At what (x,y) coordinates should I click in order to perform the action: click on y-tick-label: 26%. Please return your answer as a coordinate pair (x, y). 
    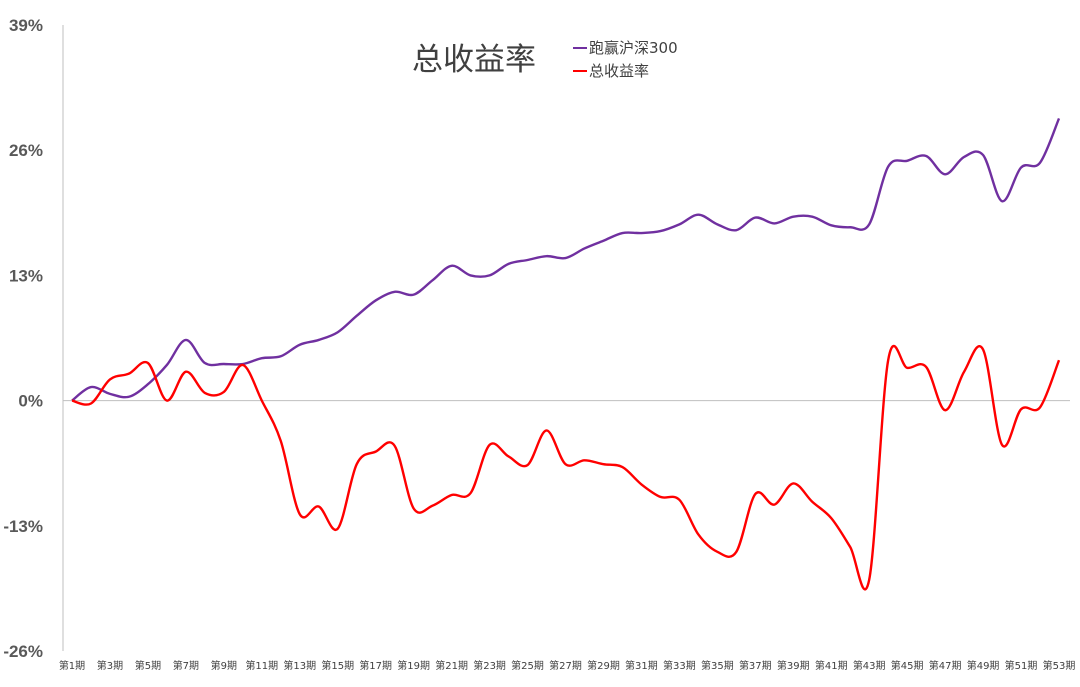
    Looking at the image, I should click on (26, 150).